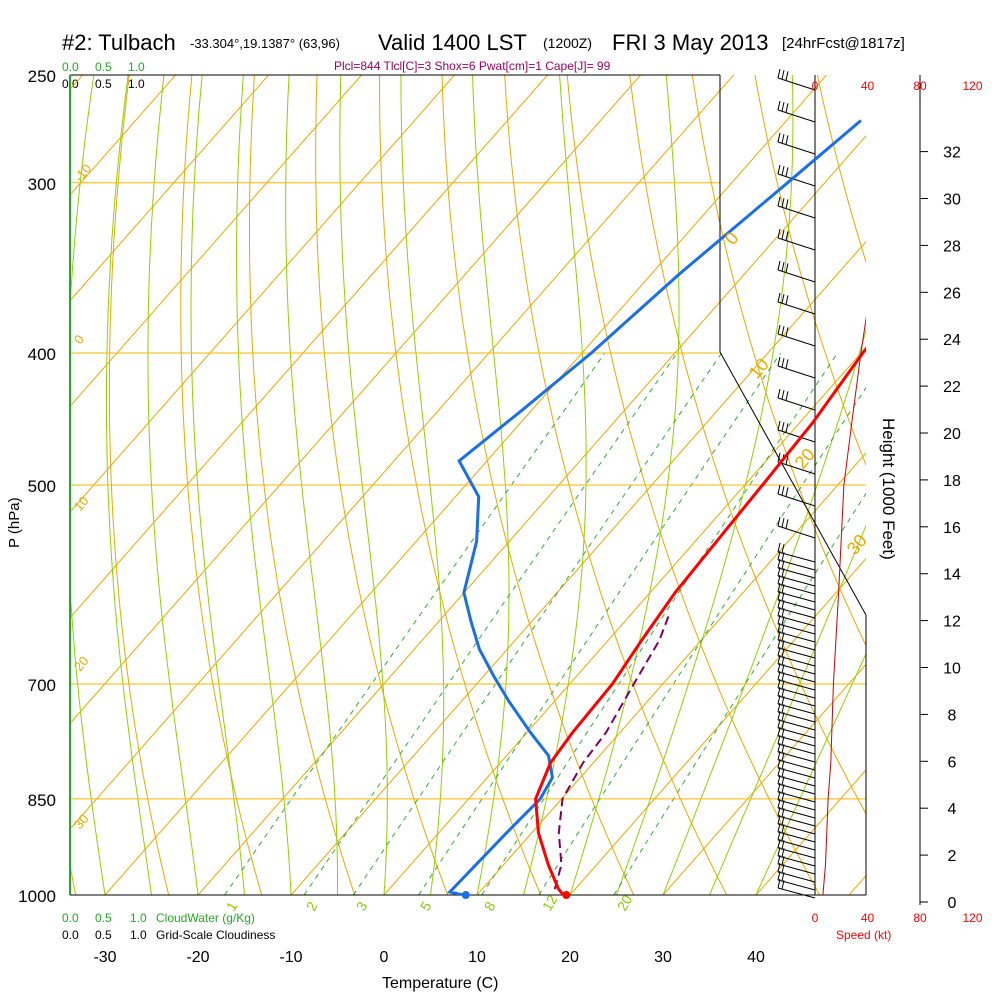  Describe the element at coordinates (952, 153) in the screenshot. I see `height-tick-label: 32` at that location.